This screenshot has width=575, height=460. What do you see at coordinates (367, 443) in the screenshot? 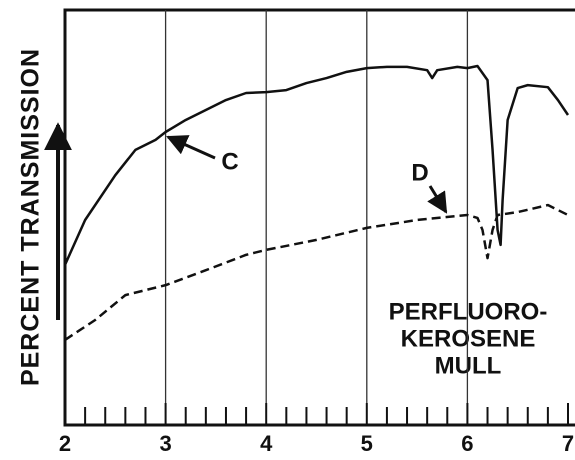
I see `x-tick-label: 5` at bounding box center [367, 443].